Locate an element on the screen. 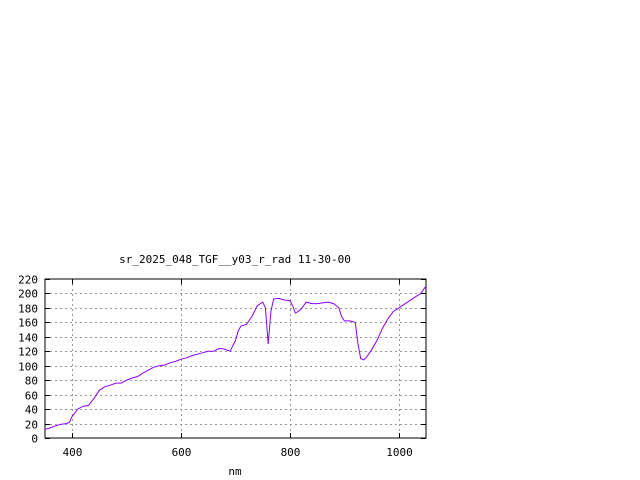 The width and height of the screenshot is (640, 480). y-tick-label: 140 is located at coordinates (28, 338).